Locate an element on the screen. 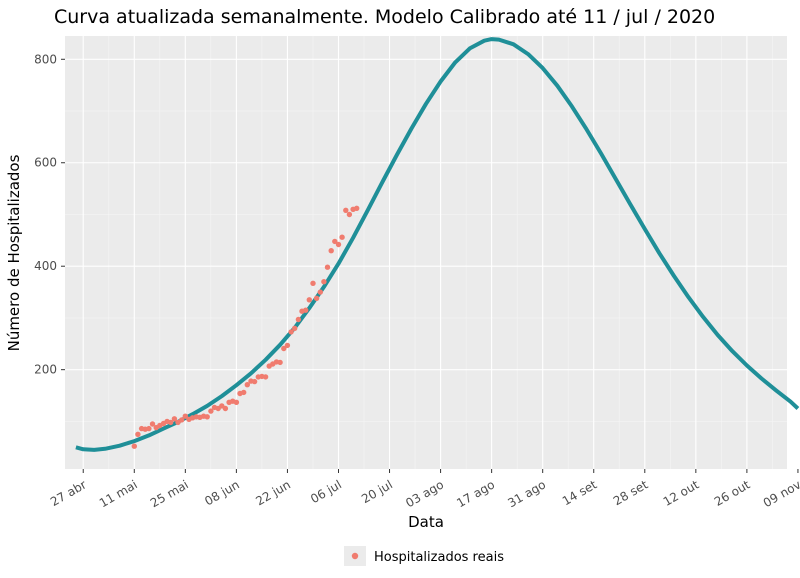 This screenshot has width=800, height=578. y-tick-label: 400 is located at coordinates (45, 266).